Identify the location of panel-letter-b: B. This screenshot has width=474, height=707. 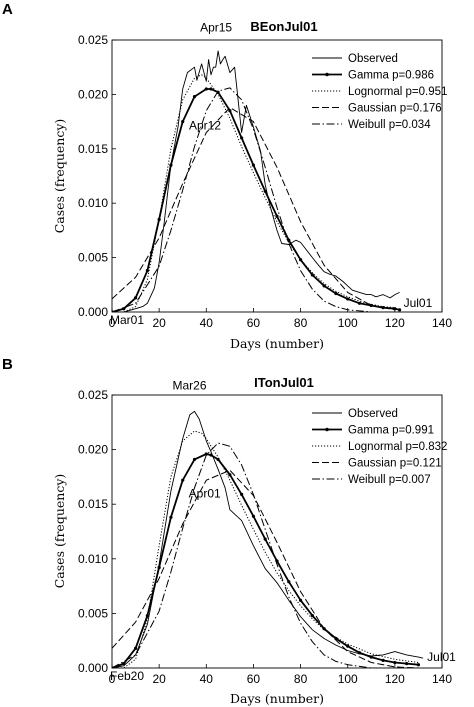
(7, 364).